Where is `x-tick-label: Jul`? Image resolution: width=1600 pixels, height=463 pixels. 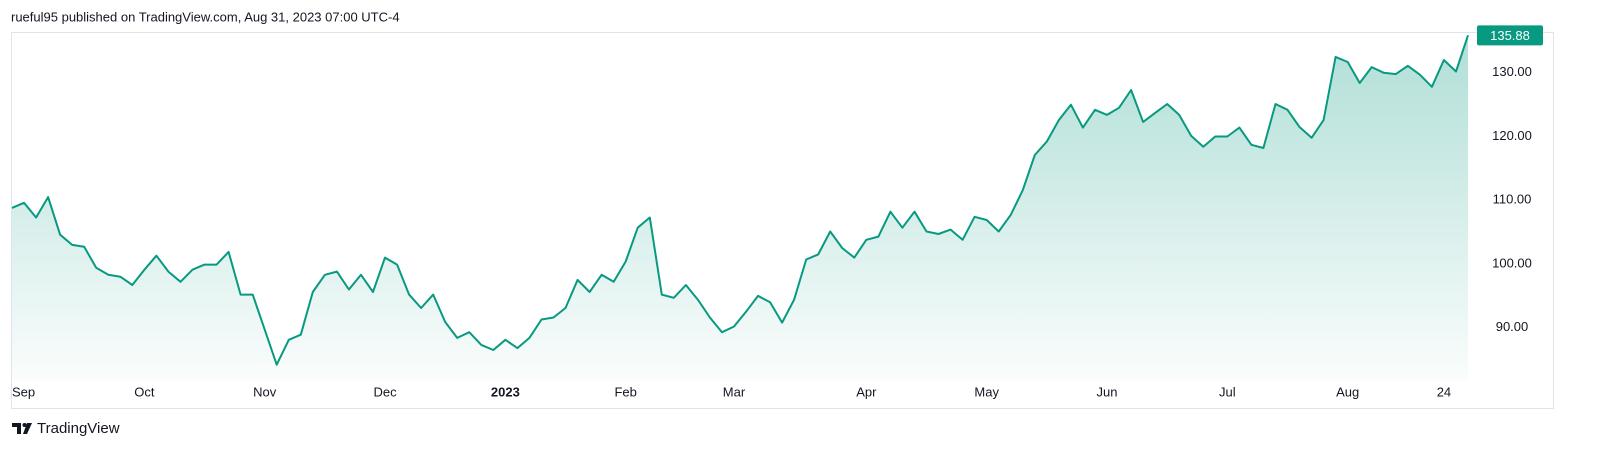
x-tick-label: Jul is located at coordinates (1227, 391).